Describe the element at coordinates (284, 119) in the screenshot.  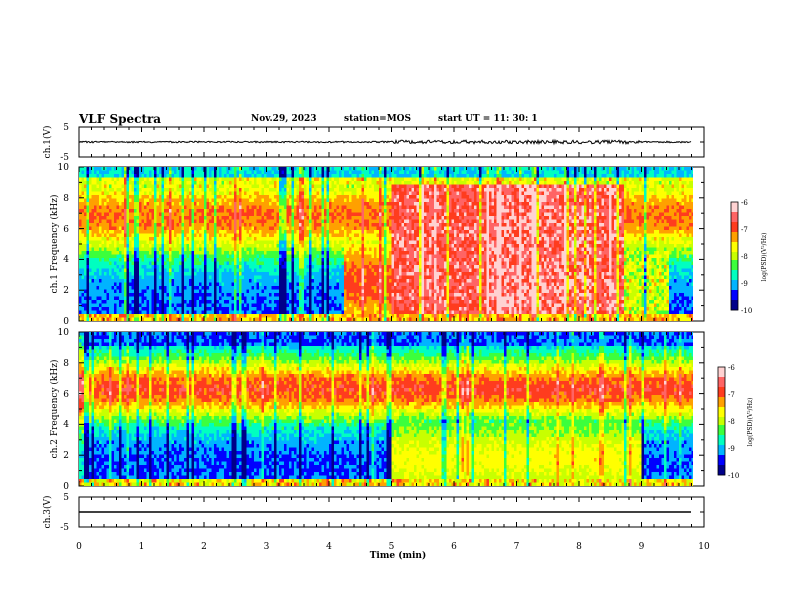
I see `date-label: Nov.29, 2023` at that location.